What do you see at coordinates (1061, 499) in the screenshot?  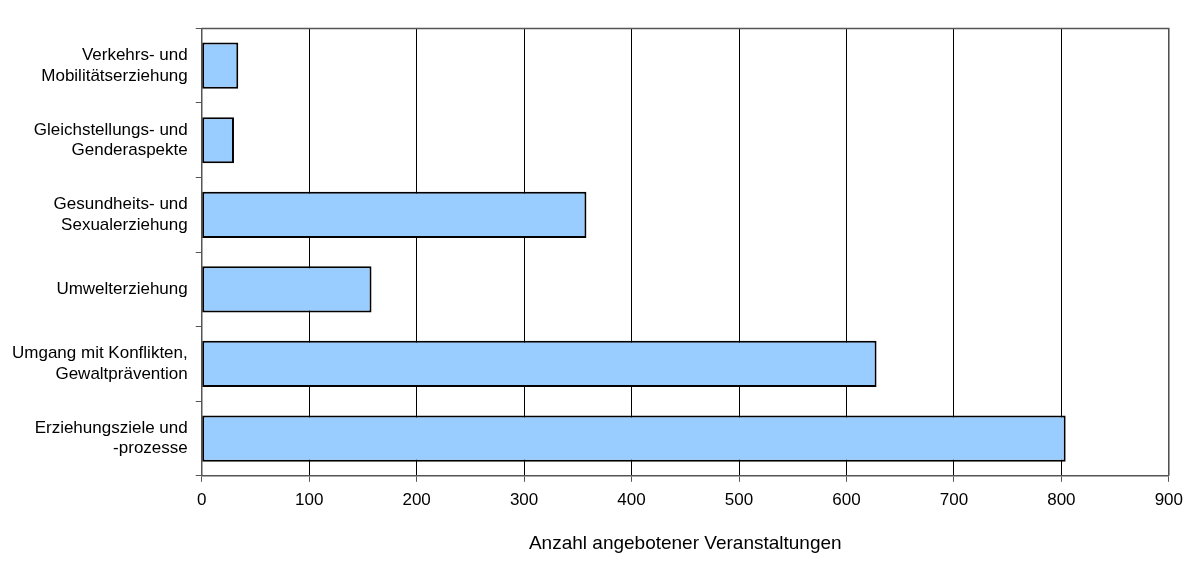 I see `x-tick-label: 800` at bounding box center [1061, 499].